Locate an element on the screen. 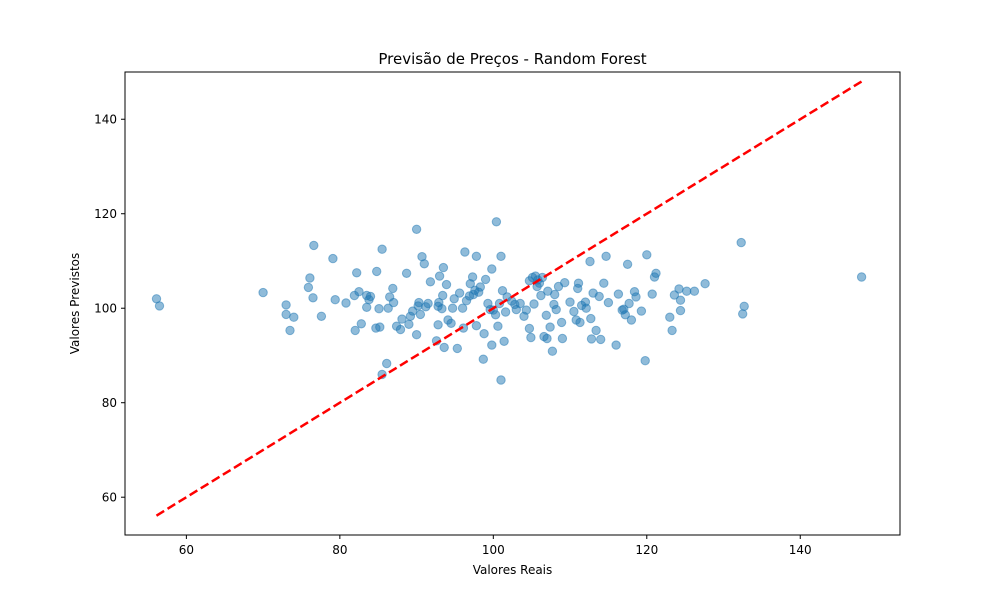  chart-title: Previsão de Preços - Random Forest is located at coordinates (512, 59).